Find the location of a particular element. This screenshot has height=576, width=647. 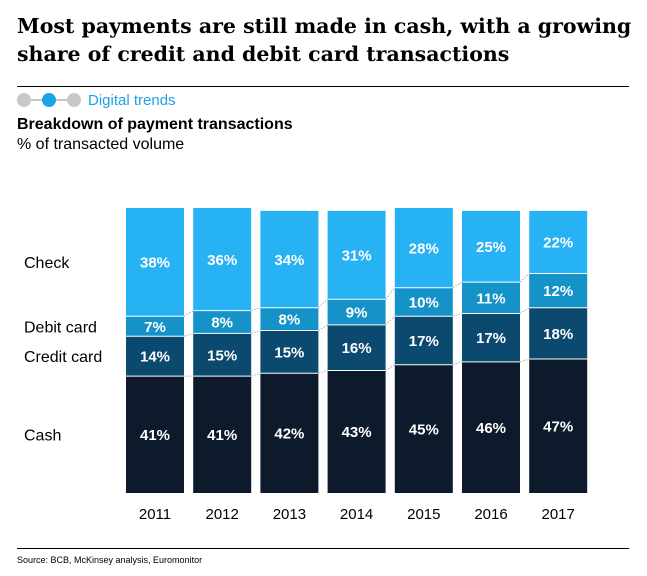

data-label: 28% is located at coordinates (424, 248).